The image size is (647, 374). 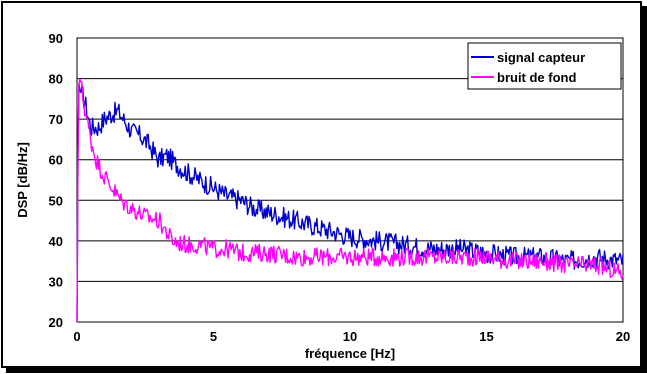 What do you see at coordinates (56, 38) in the screenshot?
I see `y-tick-label: 90` at bounding box center [56, 38].